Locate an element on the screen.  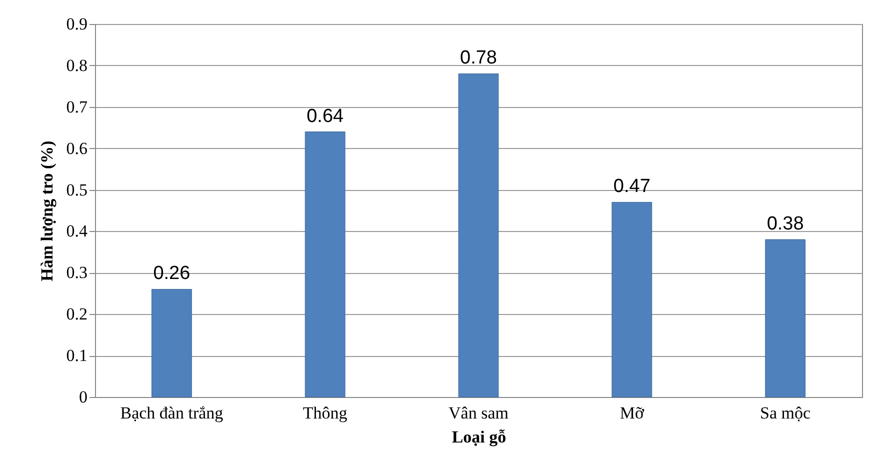
y-tick-label: 0.1 is located at coordinates (77, 356).